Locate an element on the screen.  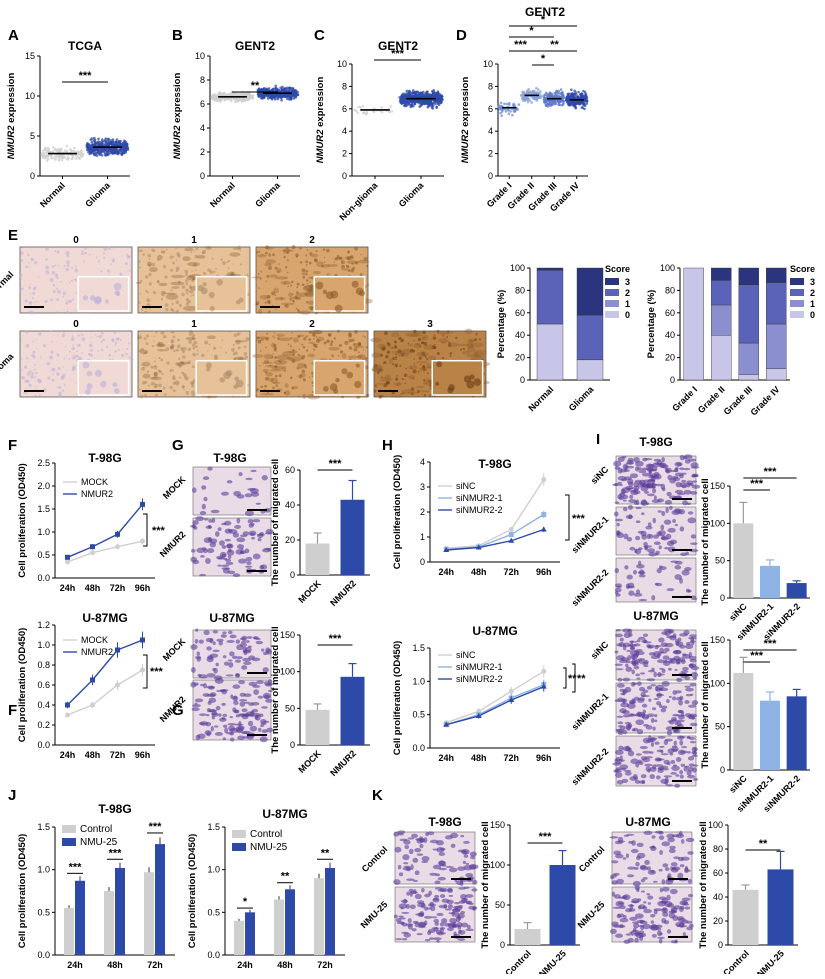
ihc-score-label: 3 is located at coordinates (430, 324).